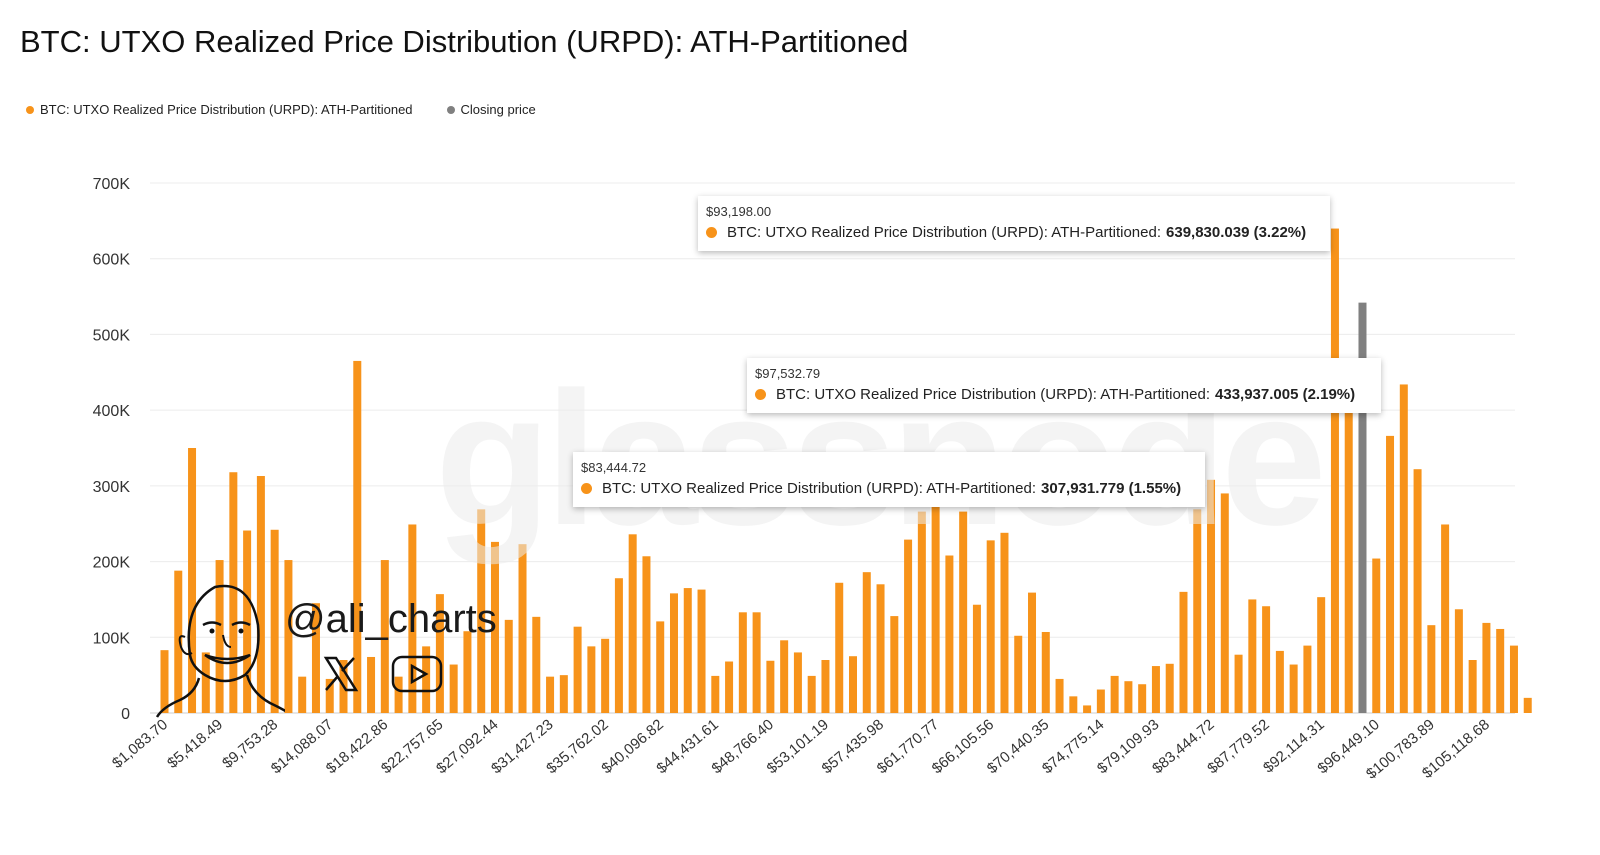 The height and width of the screenshot is (855, 1600). What do you see at coordinates (417, 674) in the screenshot?
I see `youtube-icon` at bounding box center [417, 674].